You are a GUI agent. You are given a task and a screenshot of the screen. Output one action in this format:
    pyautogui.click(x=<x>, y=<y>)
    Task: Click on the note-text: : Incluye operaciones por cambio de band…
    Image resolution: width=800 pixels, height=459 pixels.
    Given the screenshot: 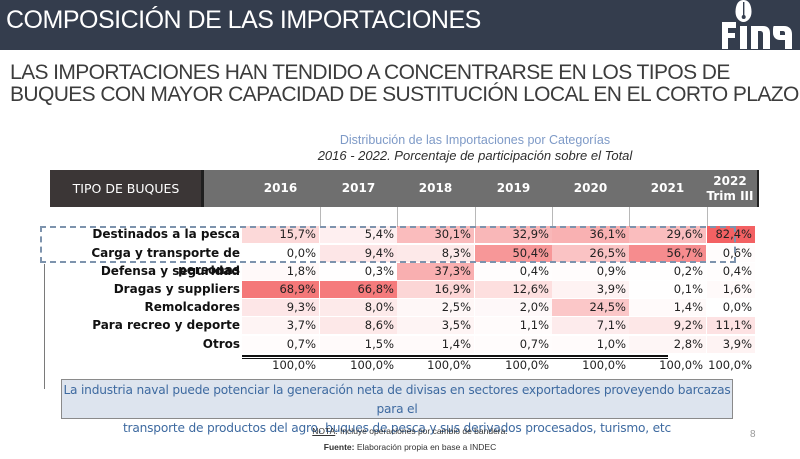 What is the action you would take?
    pyautogui.click(x=421, y=431)
    